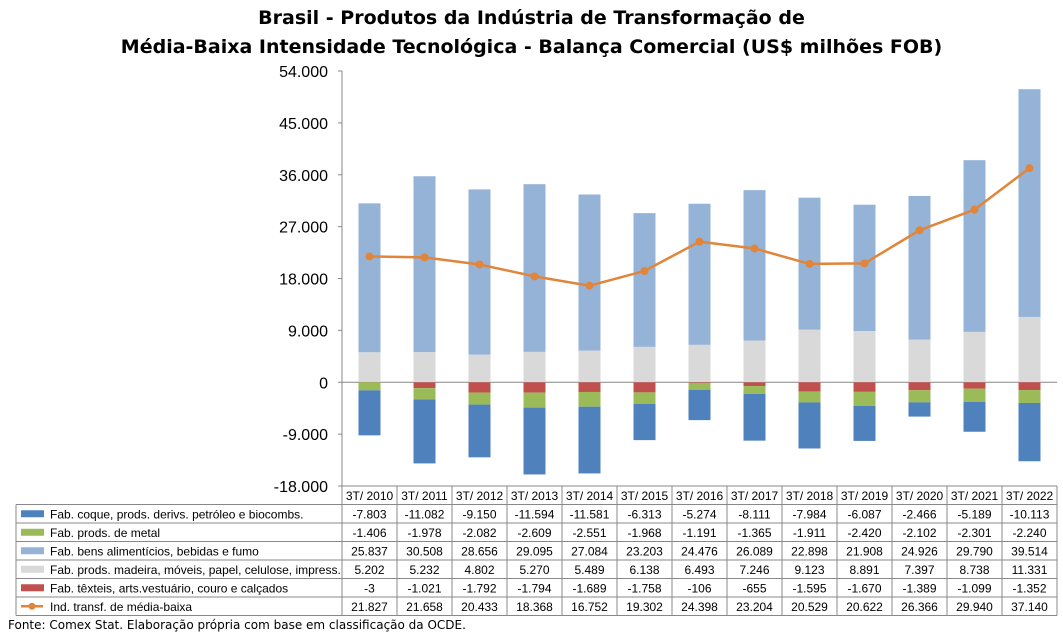  Describe the element at coordinates (974, 533) in the screenshot. I see `data-label: -2.301` at that location.